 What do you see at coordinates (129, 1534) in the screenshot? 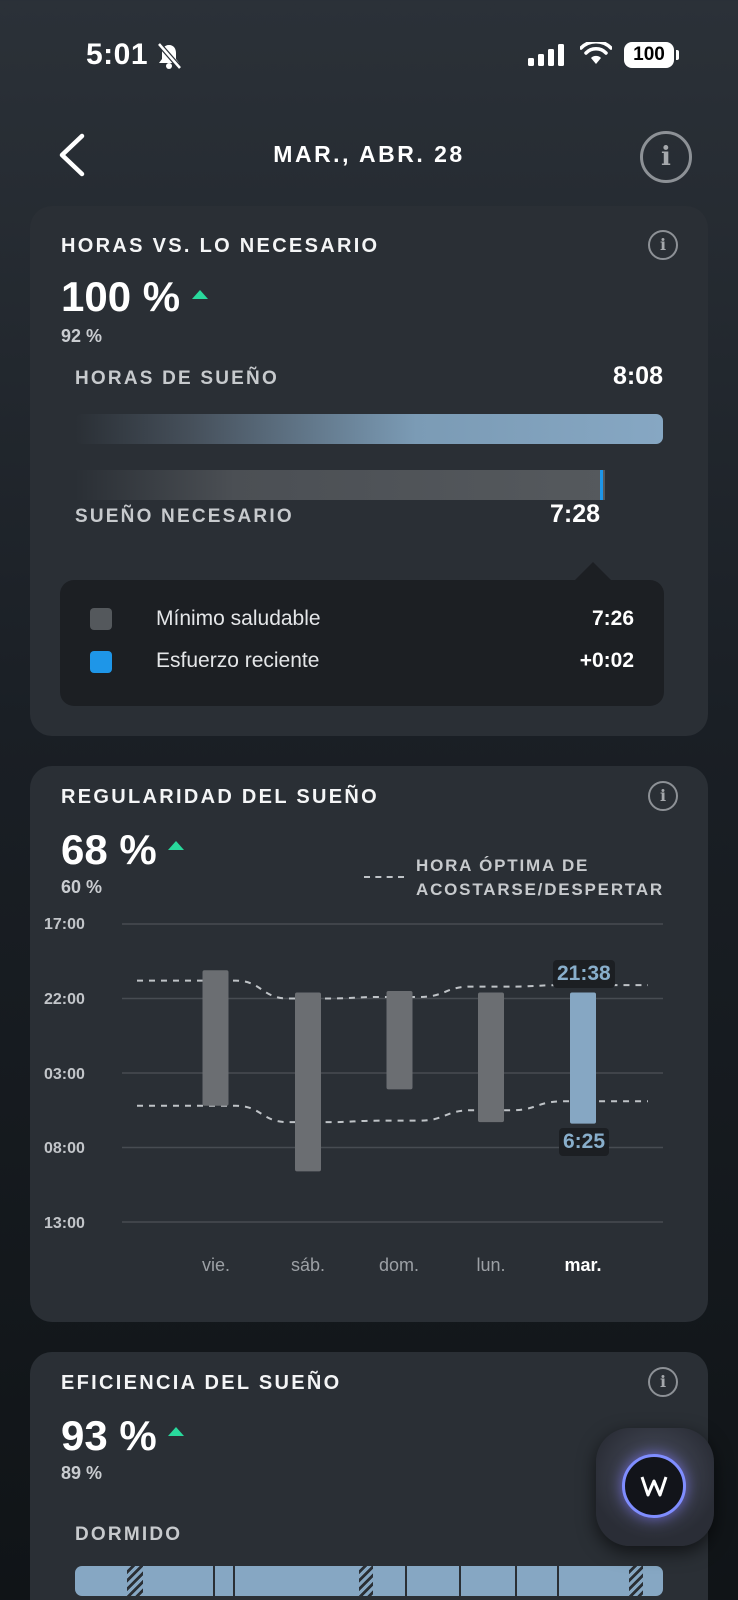
I see `asleep-label: DORMIDO` at bounding box center [129, 1534].